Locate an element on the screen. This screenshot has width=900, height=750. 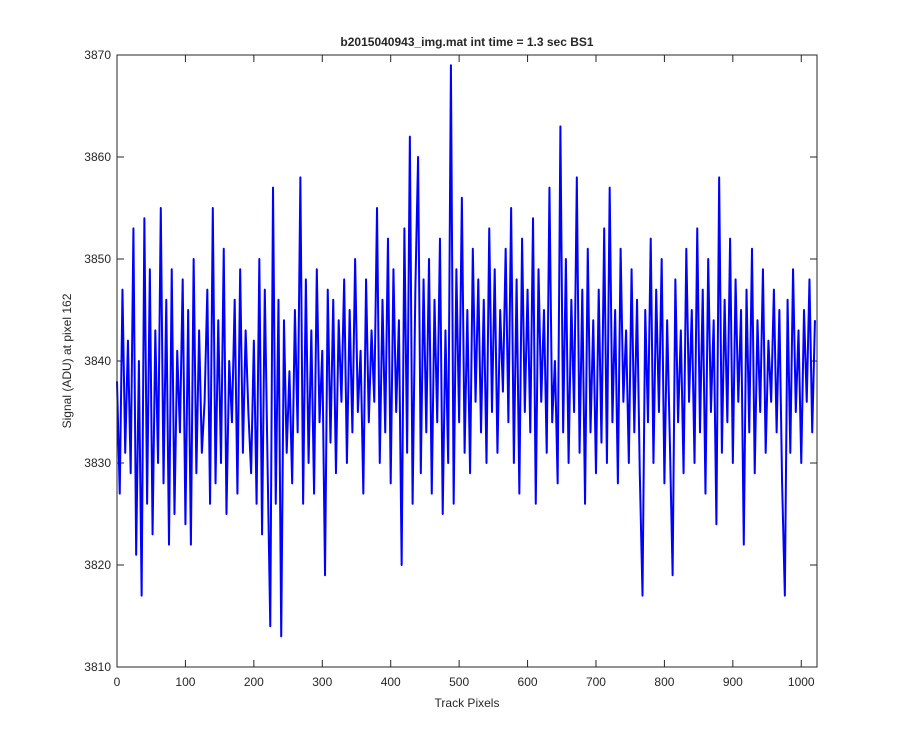
x-tick-label: 900 is located at coordinates (733, 682).